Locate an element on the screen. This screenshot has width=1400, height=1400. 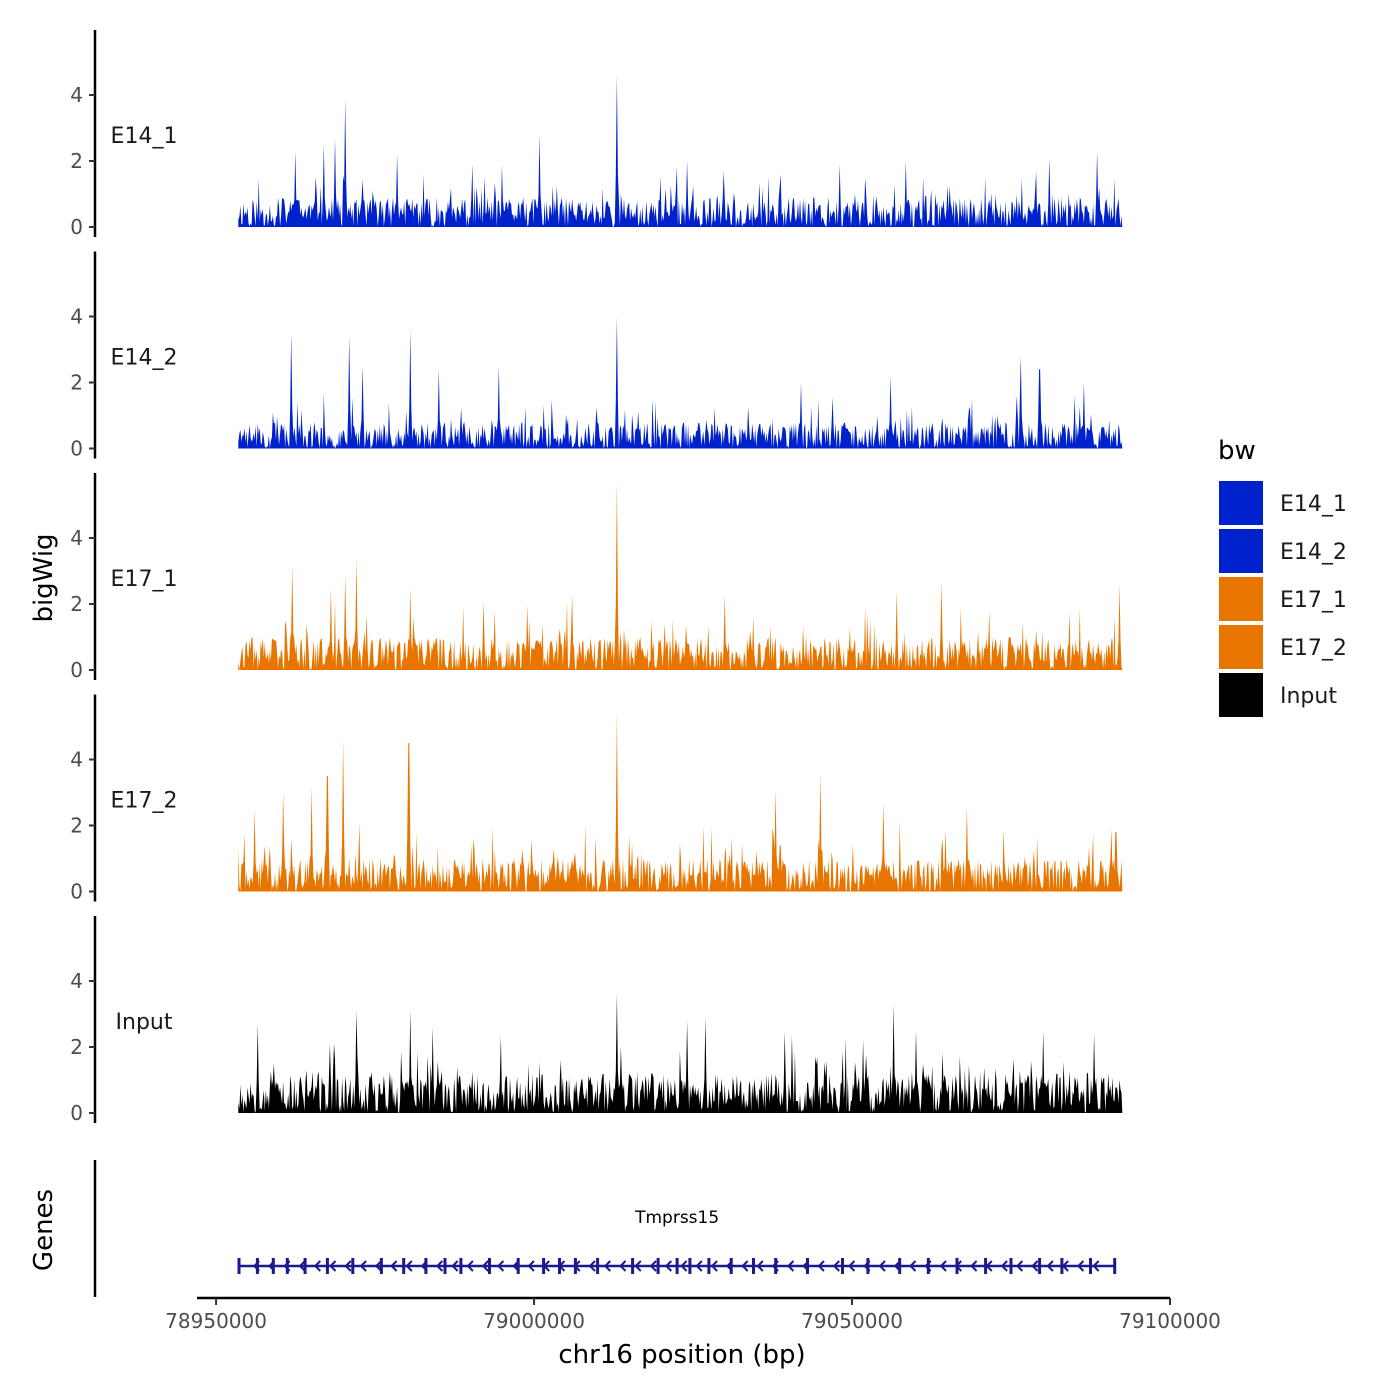
legend-label: E17_2 is located at coordinates (1313, 648).